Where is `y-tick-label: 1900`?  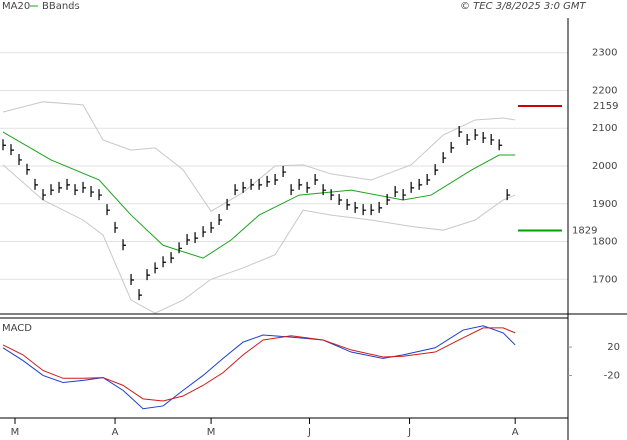
y-tick-label: 1900 is located at coordinates (604, 204).